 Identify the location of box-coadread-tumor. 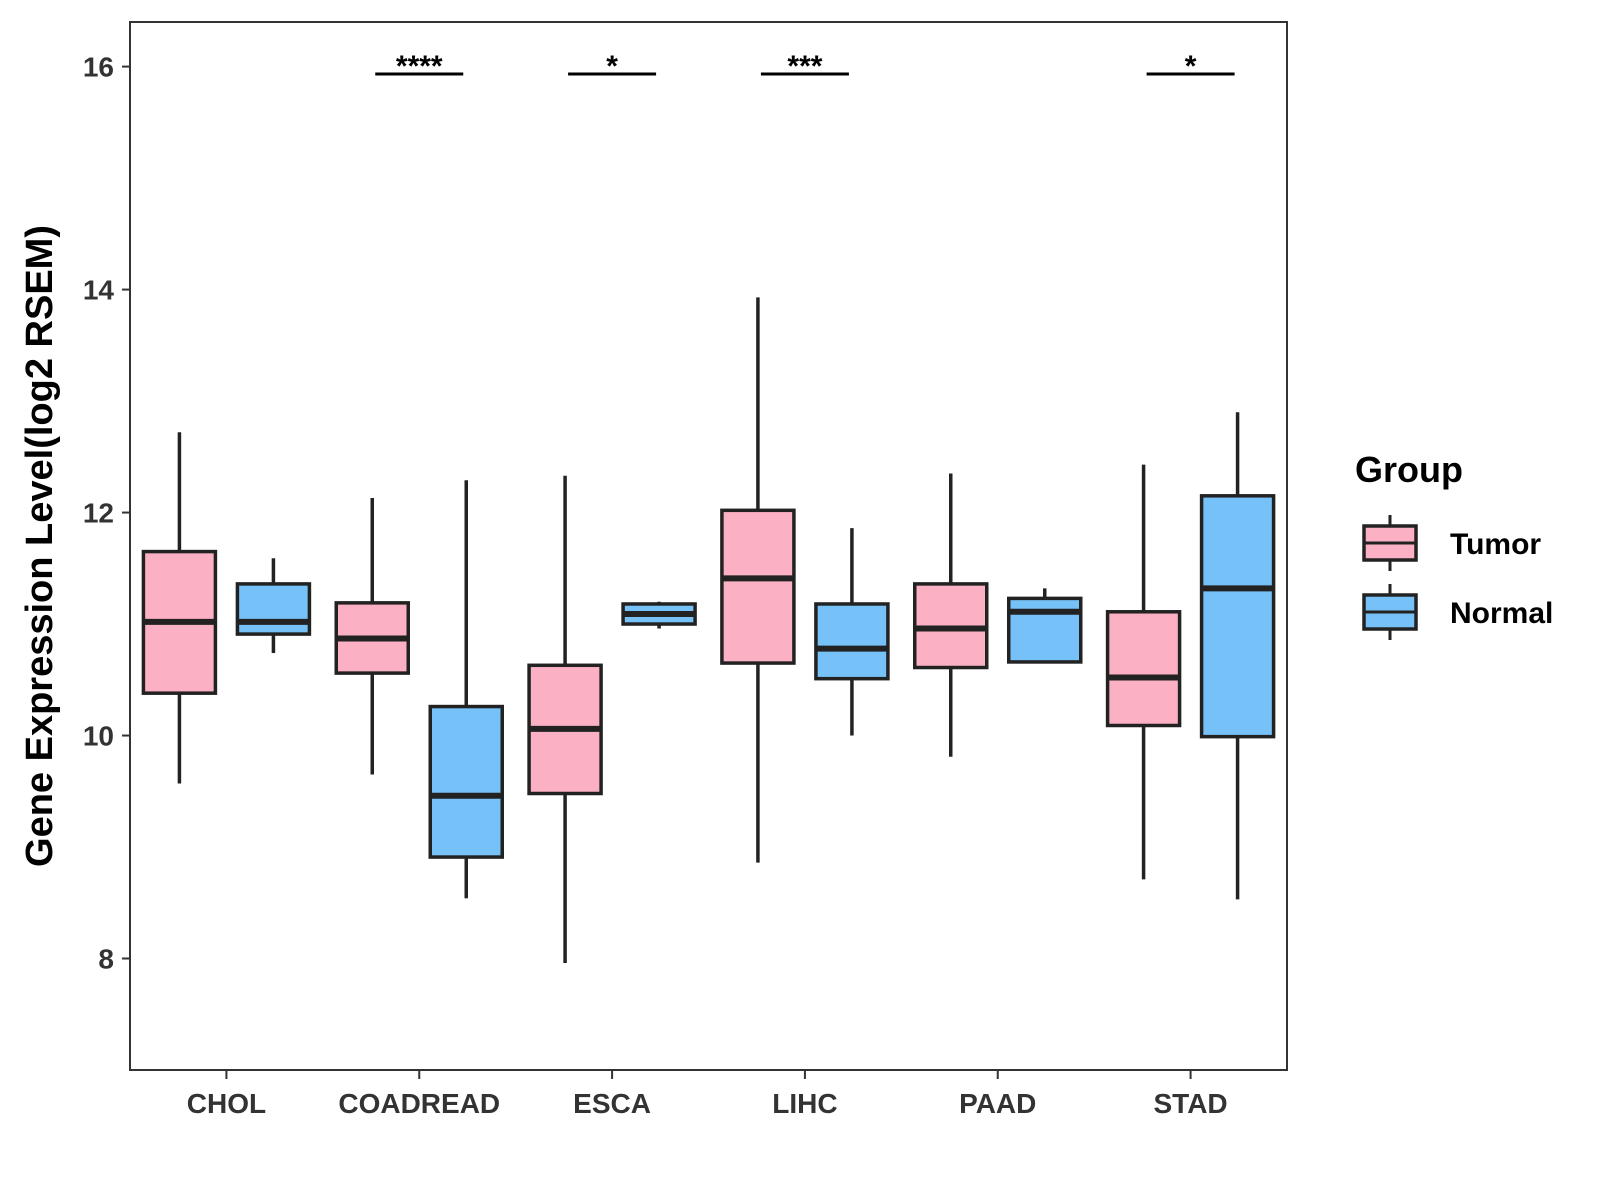
(372, 636).